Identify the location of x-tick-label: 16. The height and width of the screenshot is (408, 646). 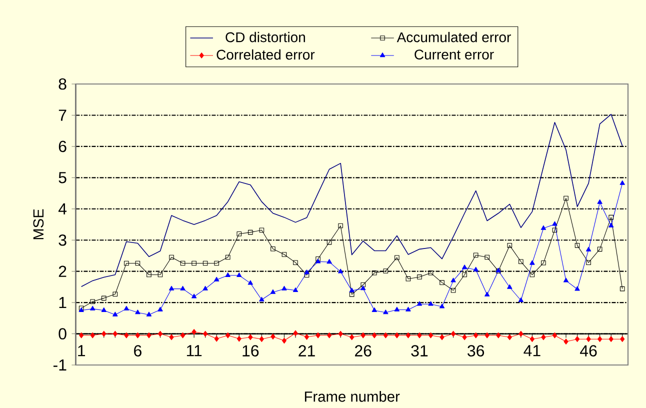
(250, 350).